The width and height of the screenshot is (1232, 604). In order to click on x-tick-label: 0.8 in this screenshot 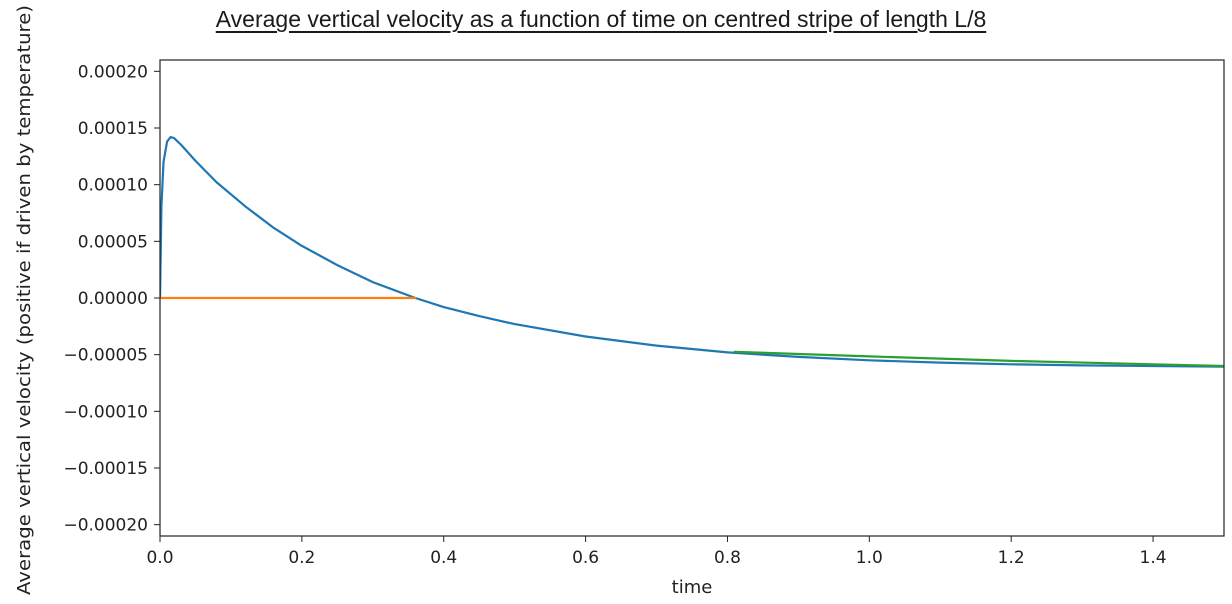, I will do `click(727, 558)`.